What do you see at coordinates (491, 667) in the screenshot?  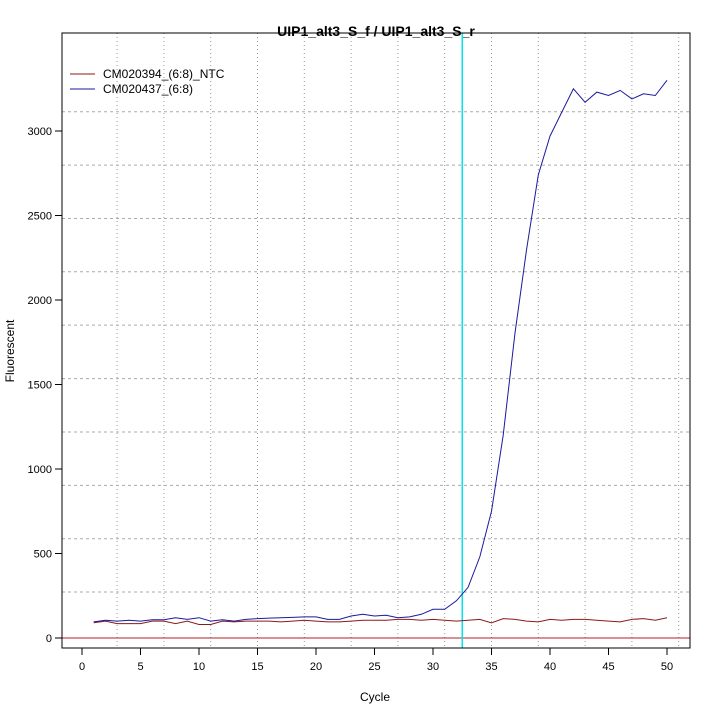 I see `x-tick-label: 35` at bounding box center [491, 667].